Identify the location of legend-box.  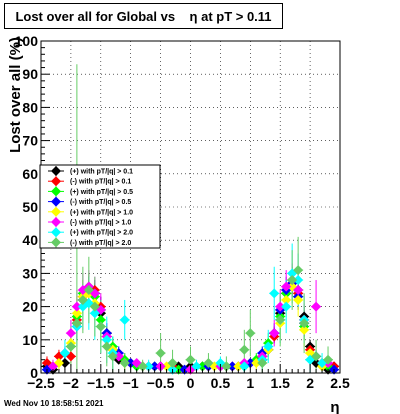
(100, 206).